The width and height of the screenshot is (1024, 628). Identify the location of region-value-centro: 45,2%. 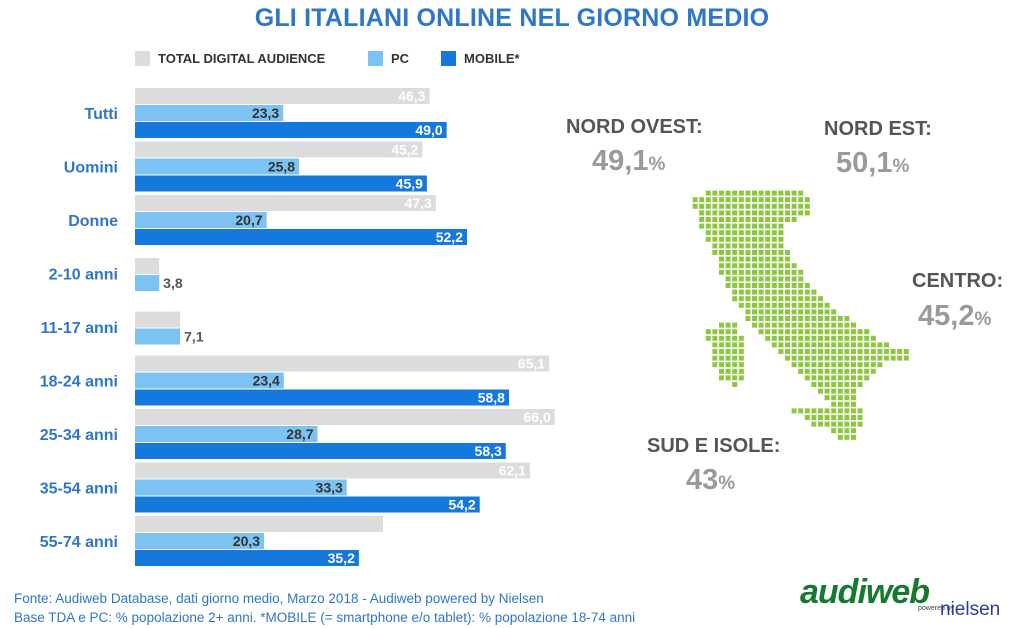
(954, 316).